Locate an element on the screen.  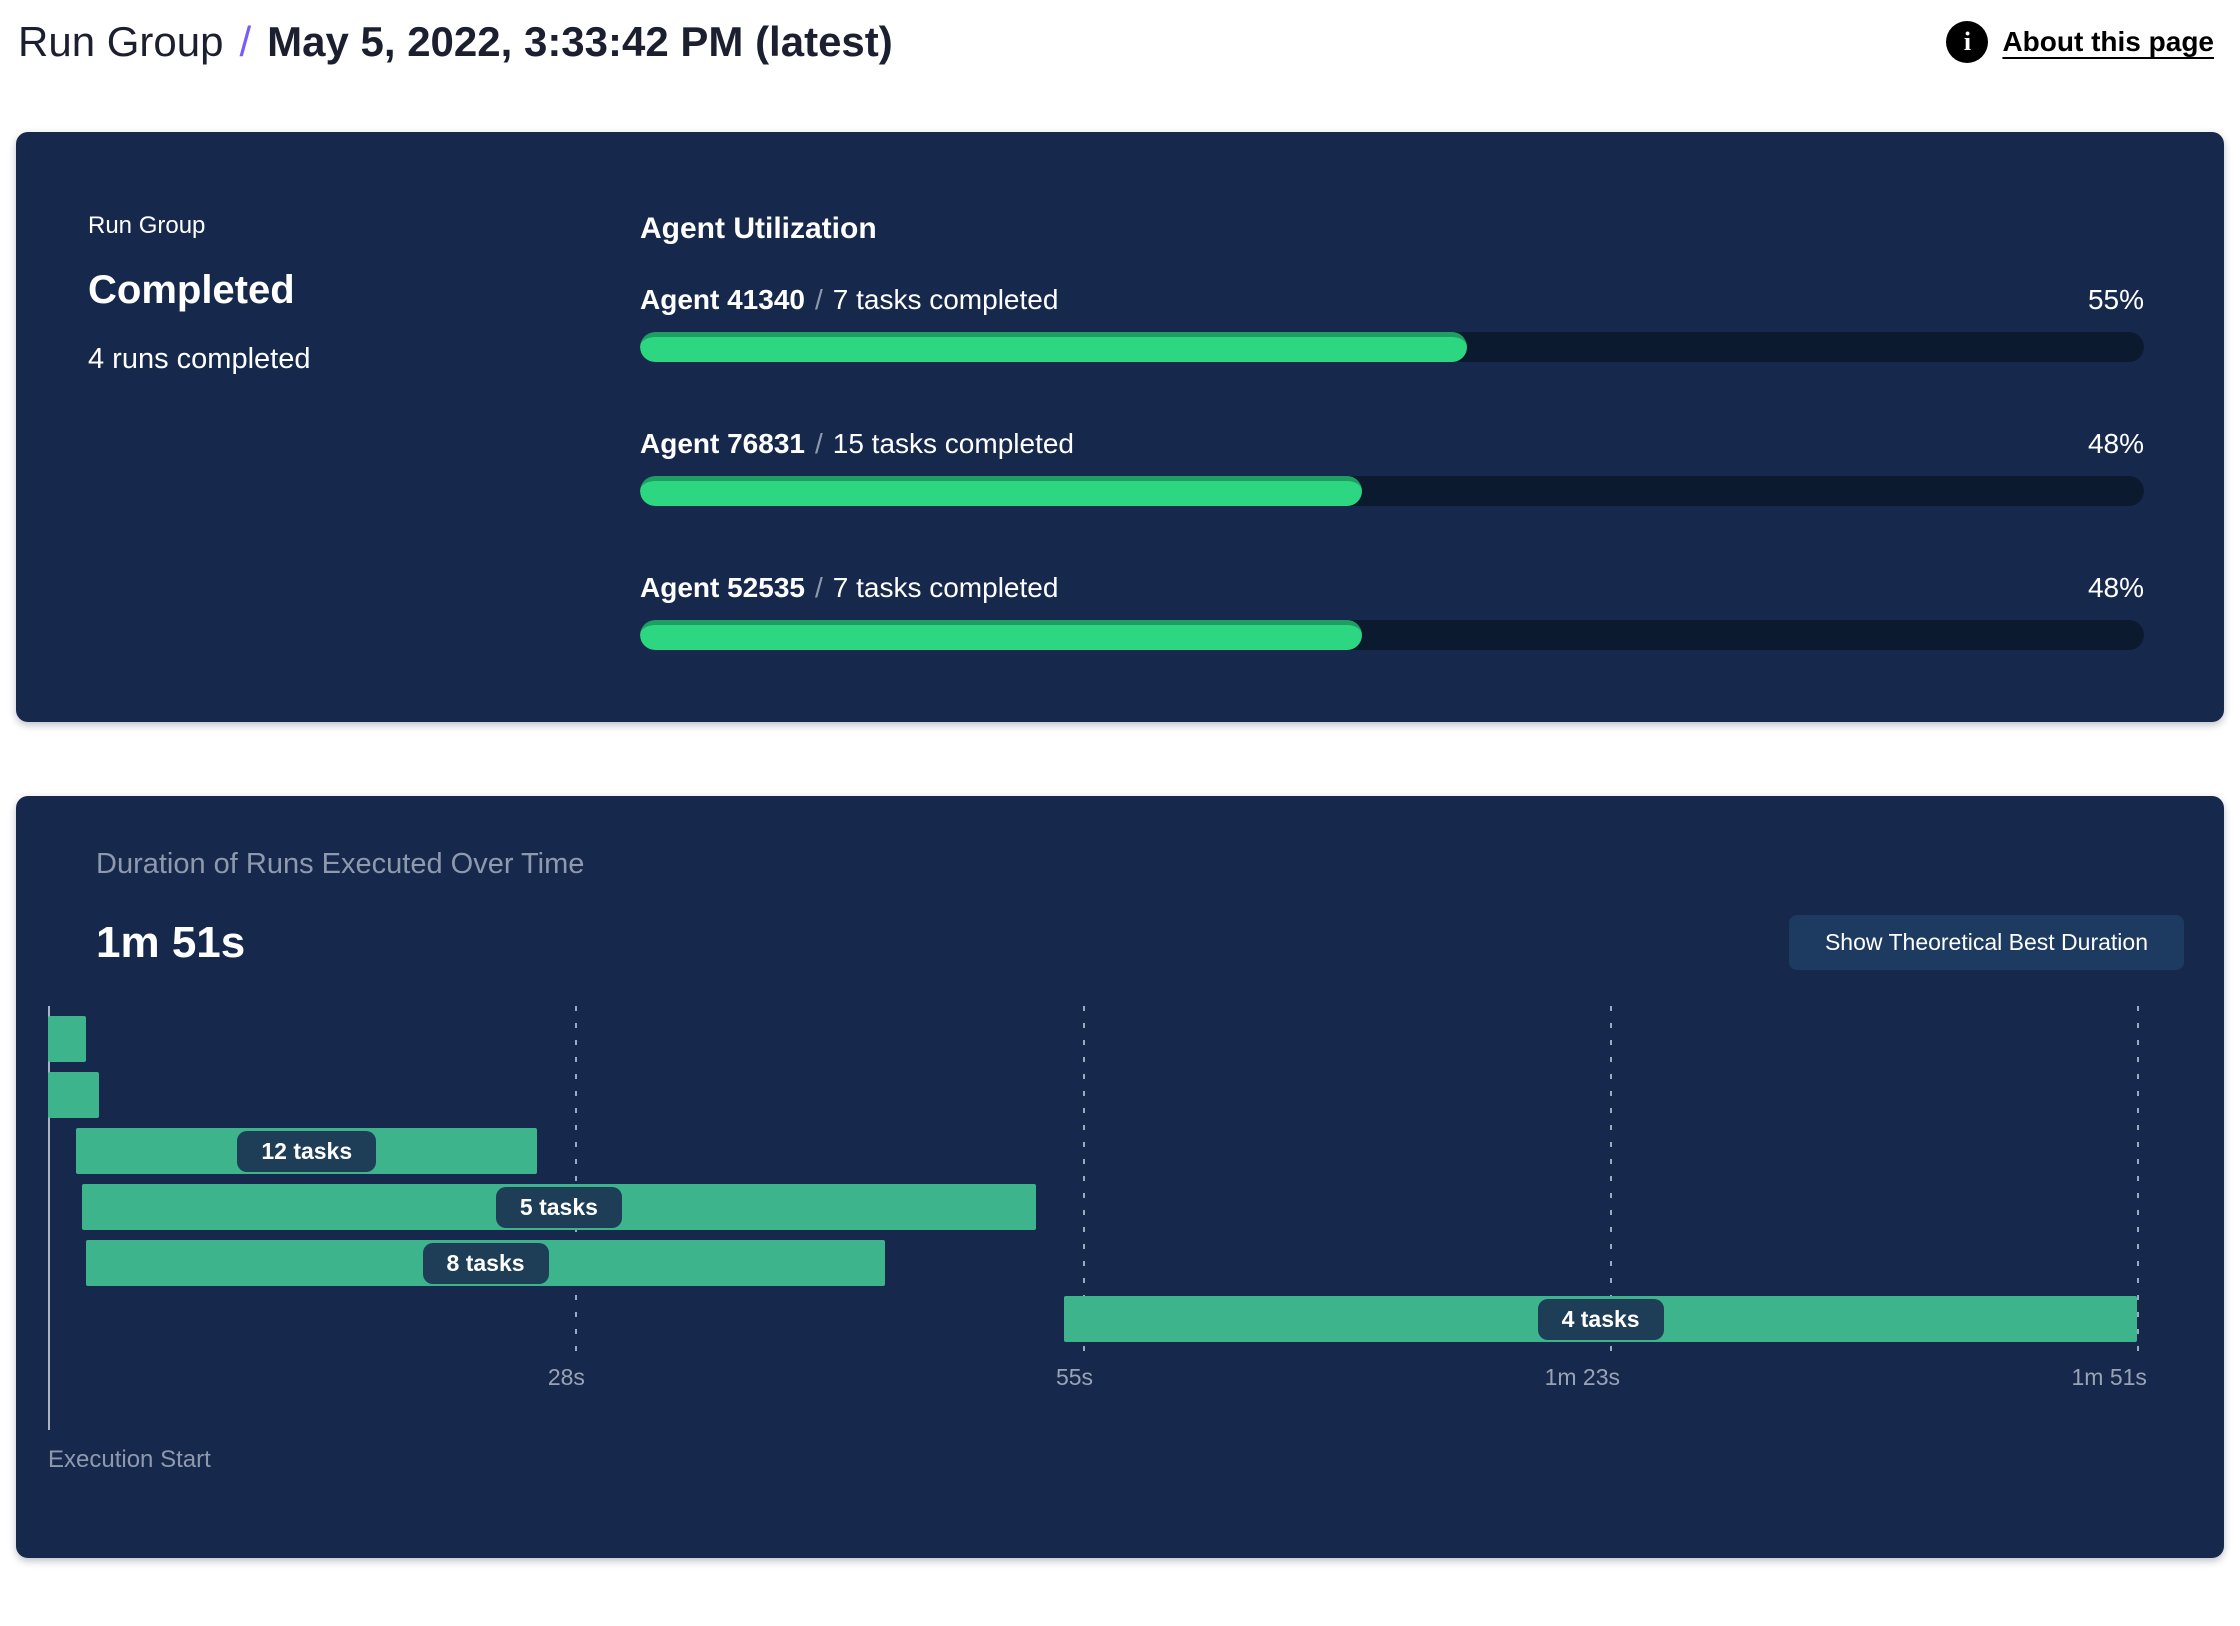
about-this-page-link: i About this page is located at coordinates (2080, 42).